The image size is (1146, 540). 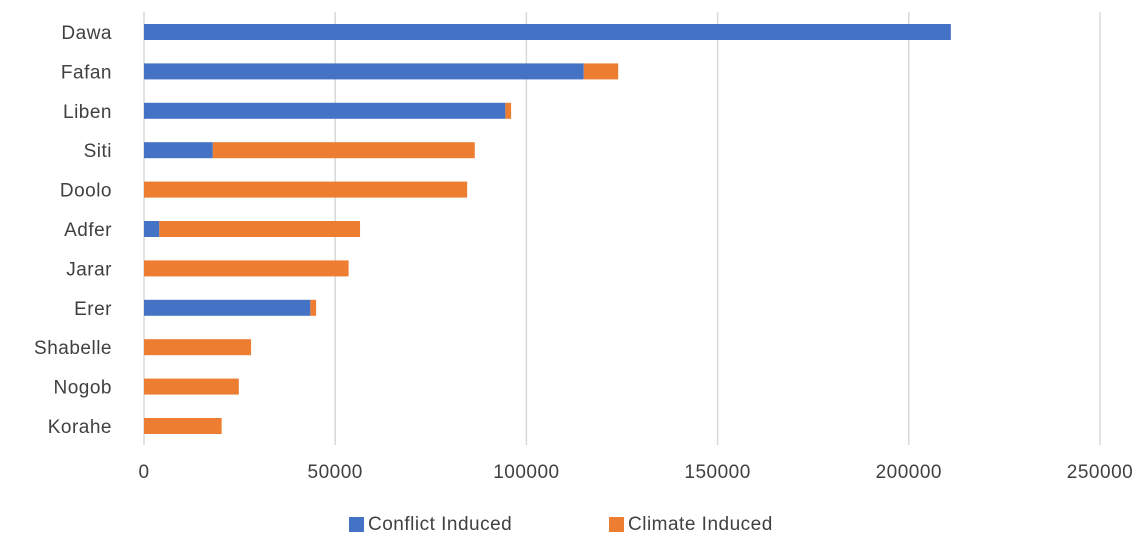 I want to click on bar-dawa-conflict, so click(x=547, y=32).